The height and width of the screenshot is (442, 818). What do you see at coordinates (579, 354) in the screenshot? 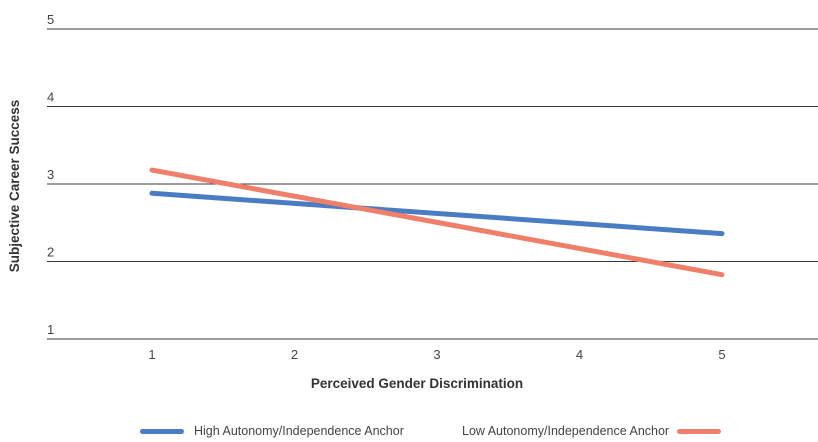
I see `x-tick-label: 4` at bounding box center [579, 354].